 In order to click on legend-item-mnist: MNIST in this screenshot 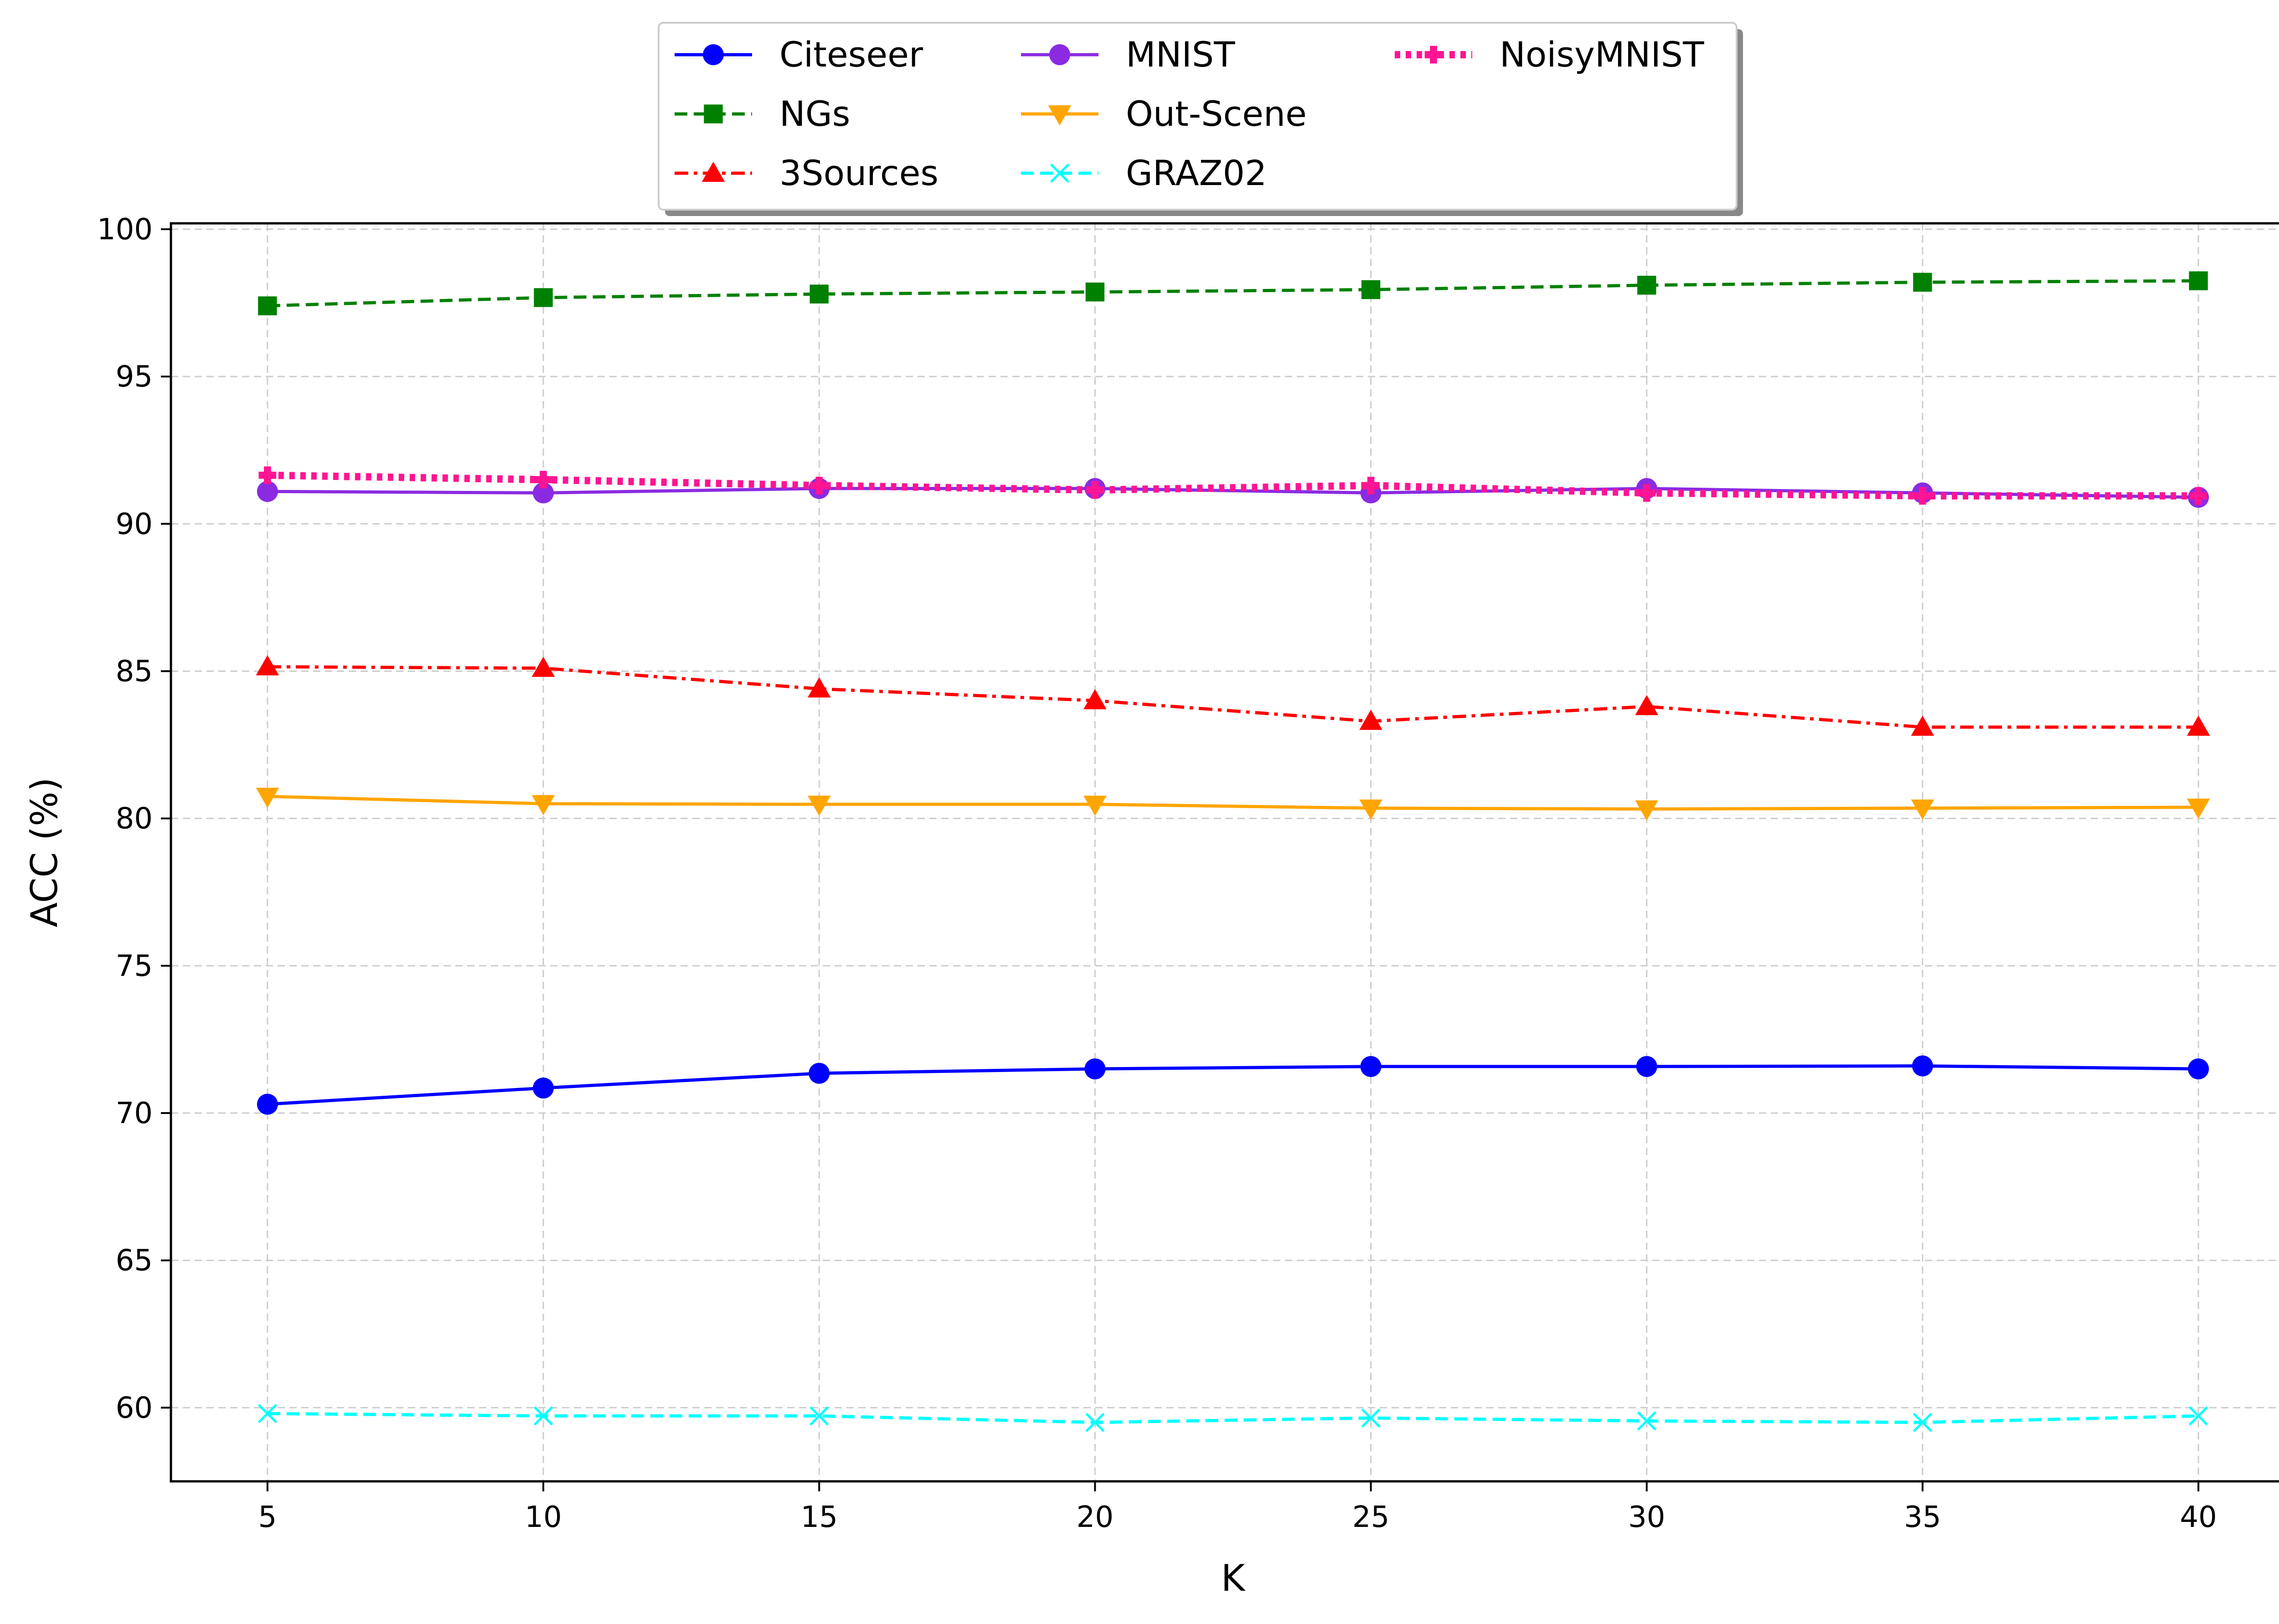, I will do `click(1128, 54)`.